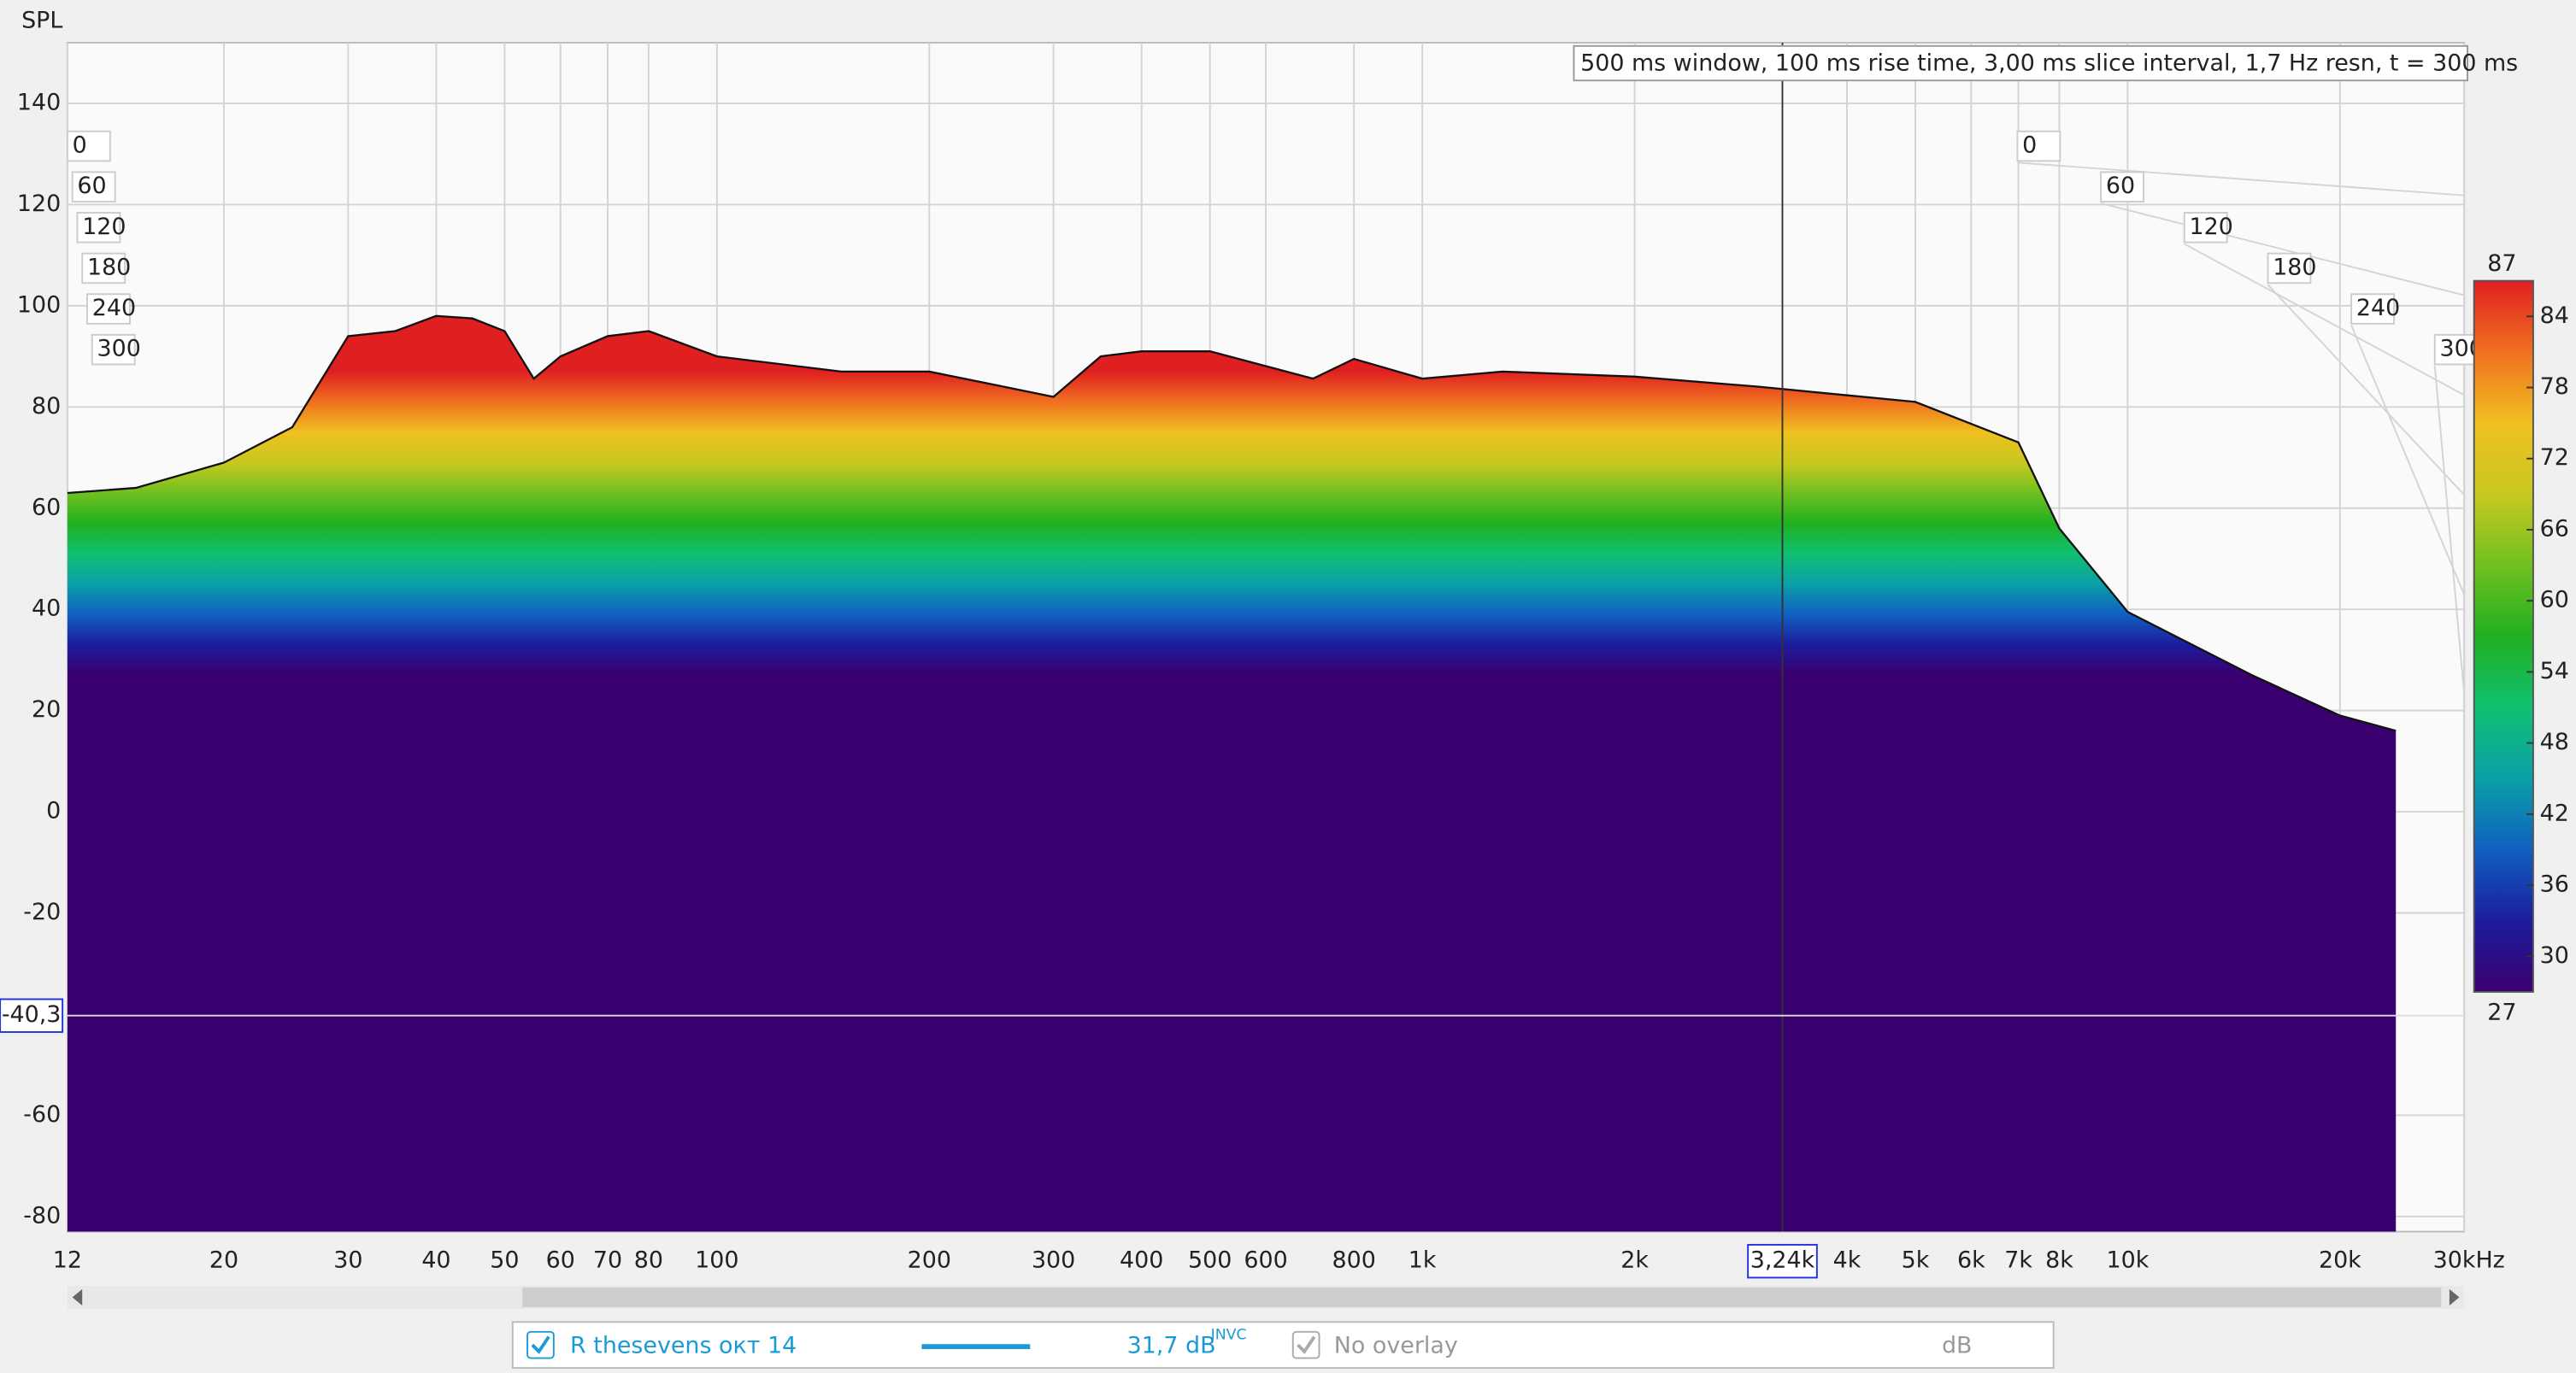  What do you see at coordinates (1265, 1261) in the screenshot?
I see `x-tick-label: 600` at bounding box center [1265, 1261].